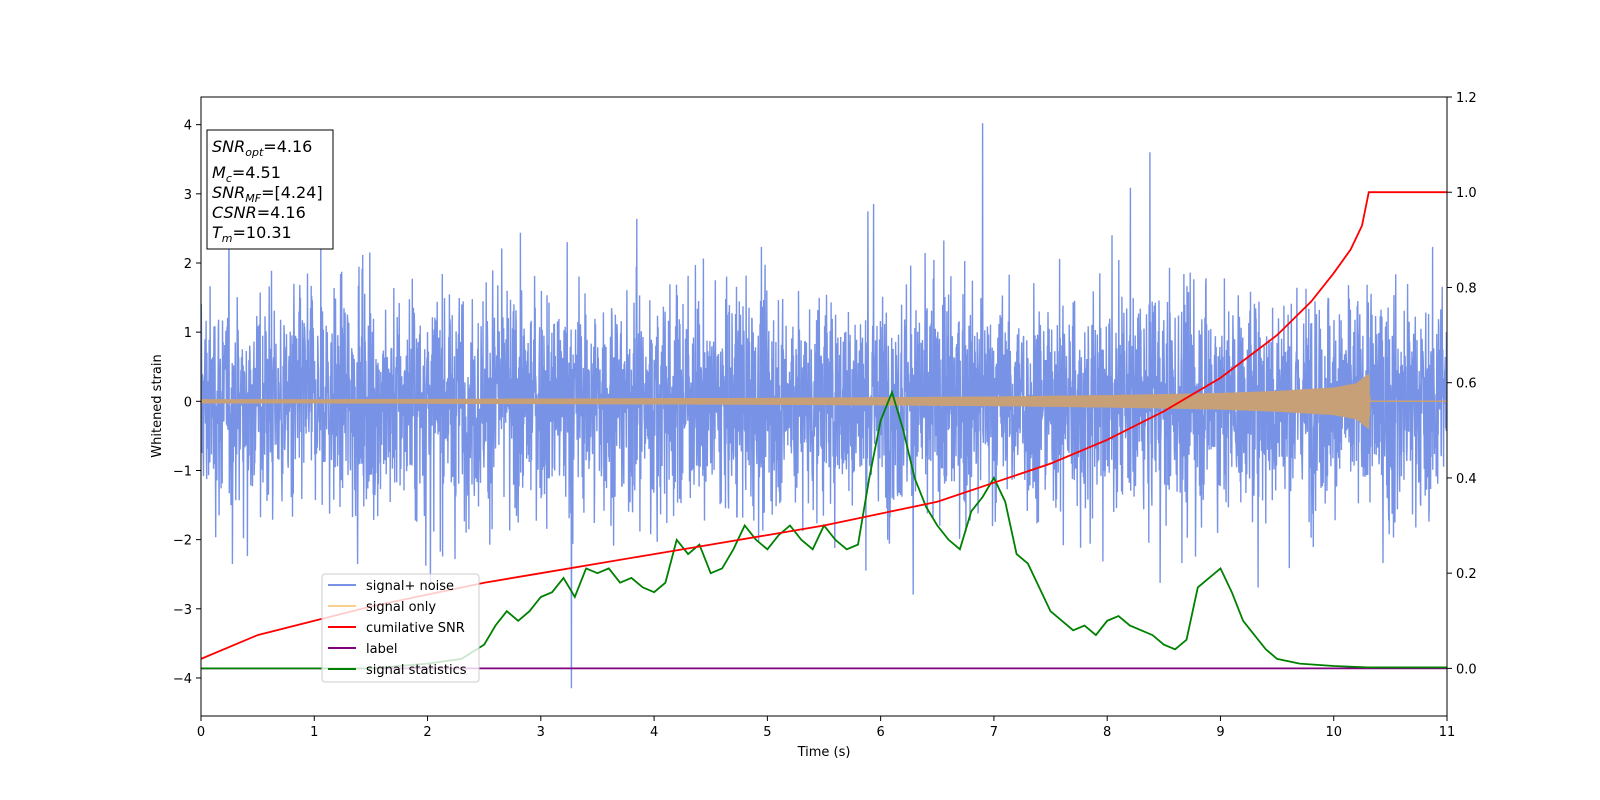  Describe the element at coordinates (427, 732) in the screenshot. I see `x-tick-label: 2` at that location.